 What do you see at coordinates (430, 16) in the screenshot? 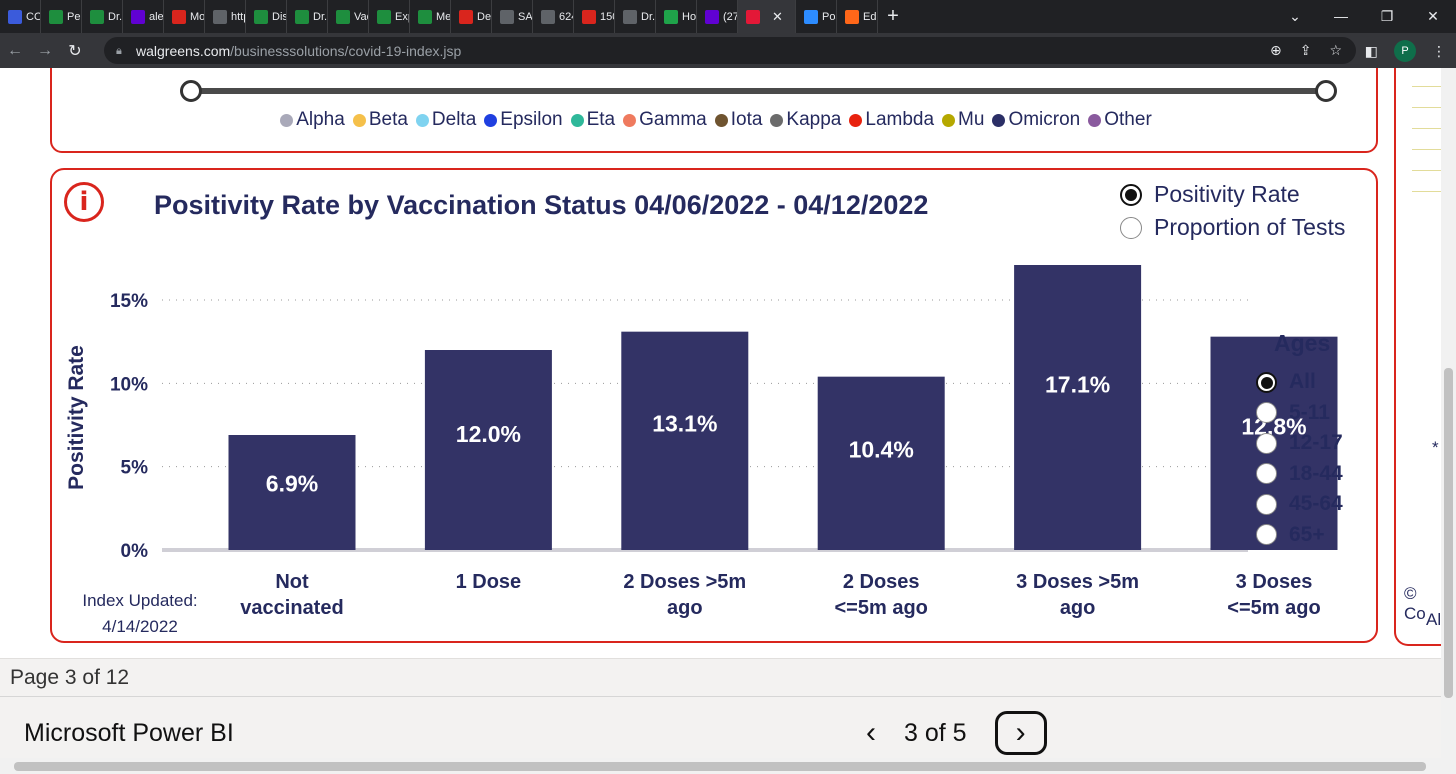
I see `browser-tab: Me` at bounding box center [430, 16].